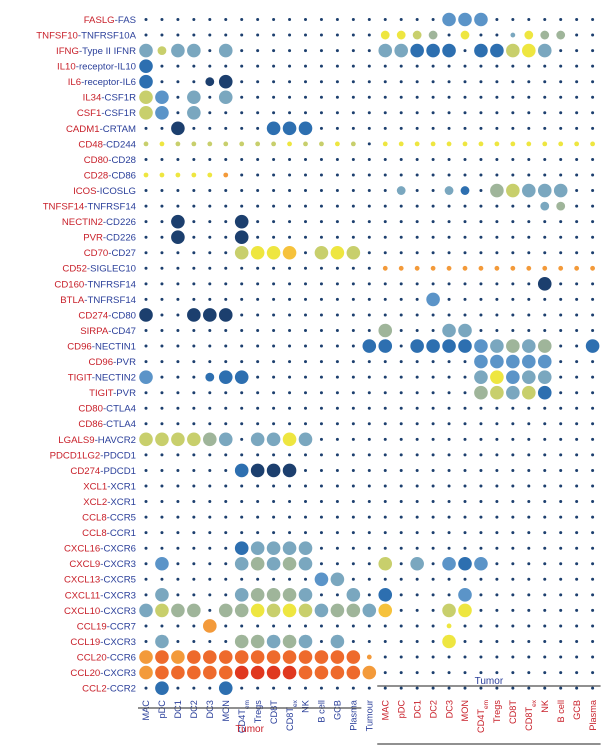  What do you see at coordinates (433, 709) in the screenshot?
I see `x-tick-label: DC2` at bounding box center [433, 709].